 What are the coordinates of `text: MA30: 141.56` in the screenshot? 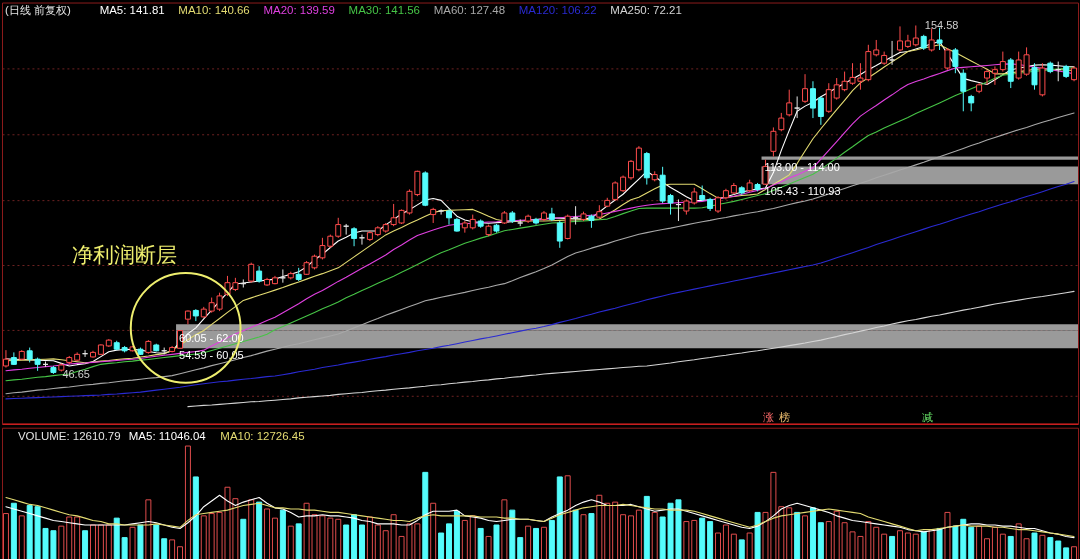 It's located at (384, 10).